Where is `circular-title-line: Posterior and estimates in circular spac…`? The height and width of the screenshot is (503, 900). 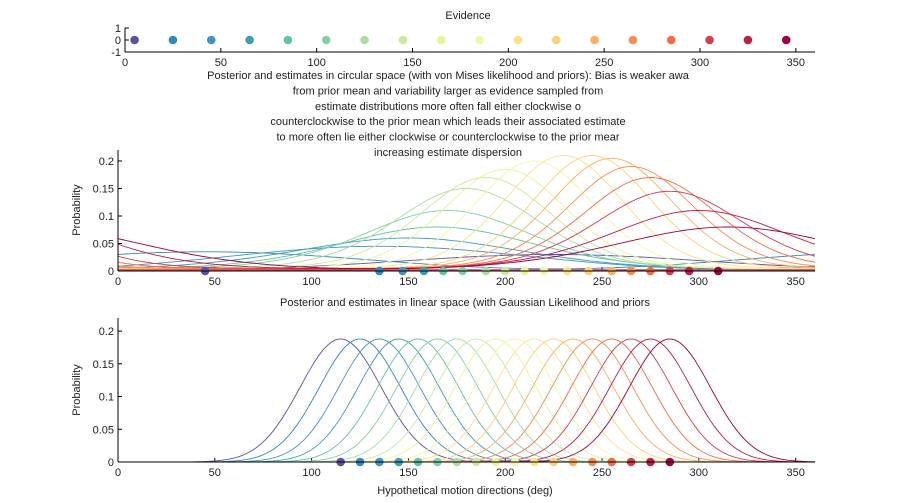
circular-title-line: Posterior and estimates in circular spac… is located at coordinates (448, 76).